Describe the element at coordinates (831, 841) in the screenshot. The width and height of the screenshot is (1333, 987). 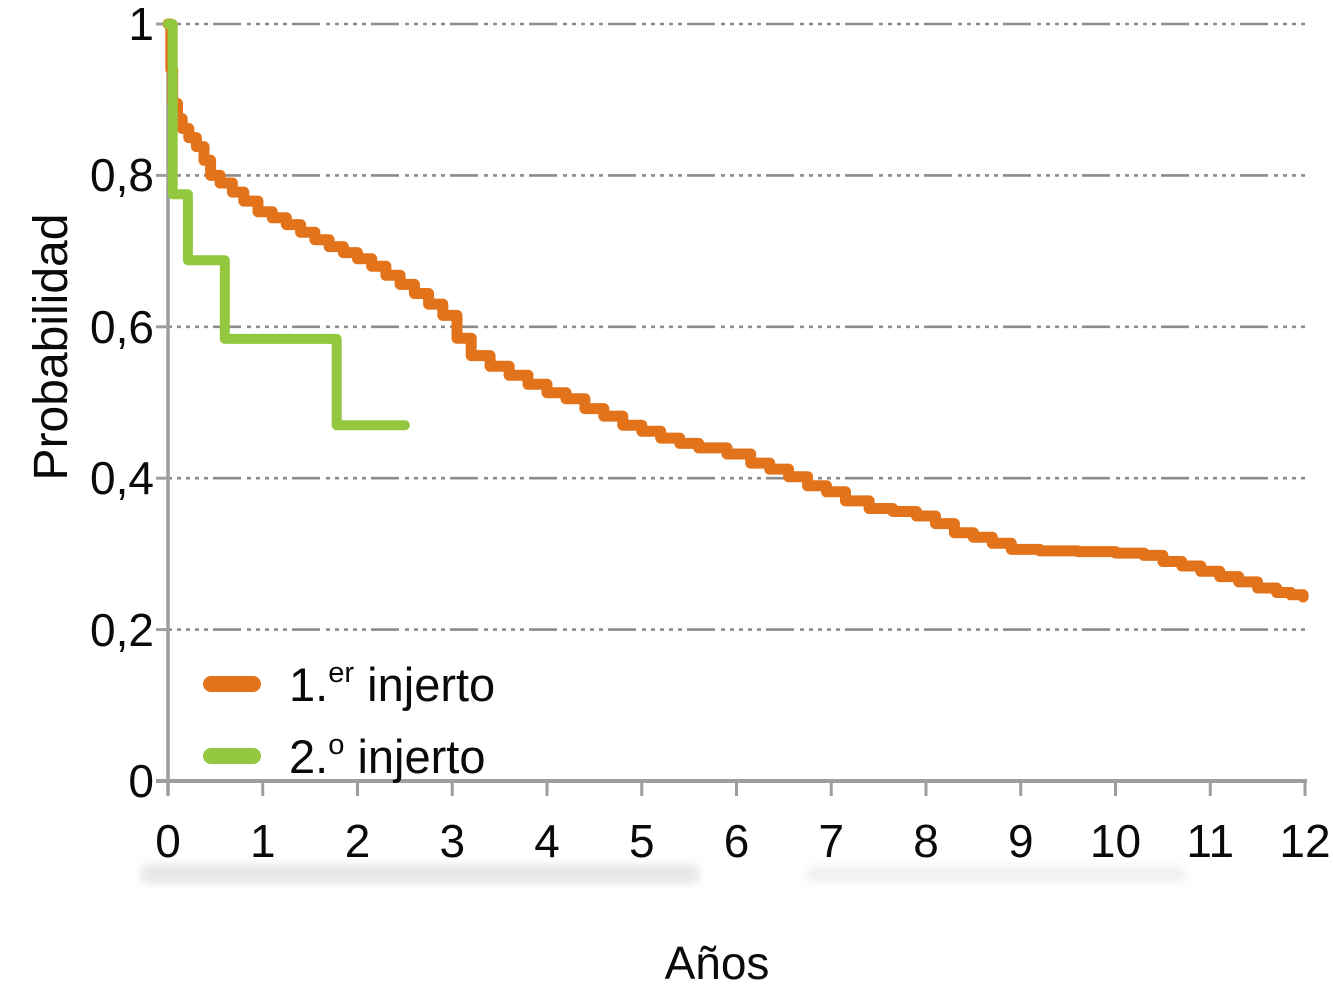
I see `x-tick-label: 7` at that location.